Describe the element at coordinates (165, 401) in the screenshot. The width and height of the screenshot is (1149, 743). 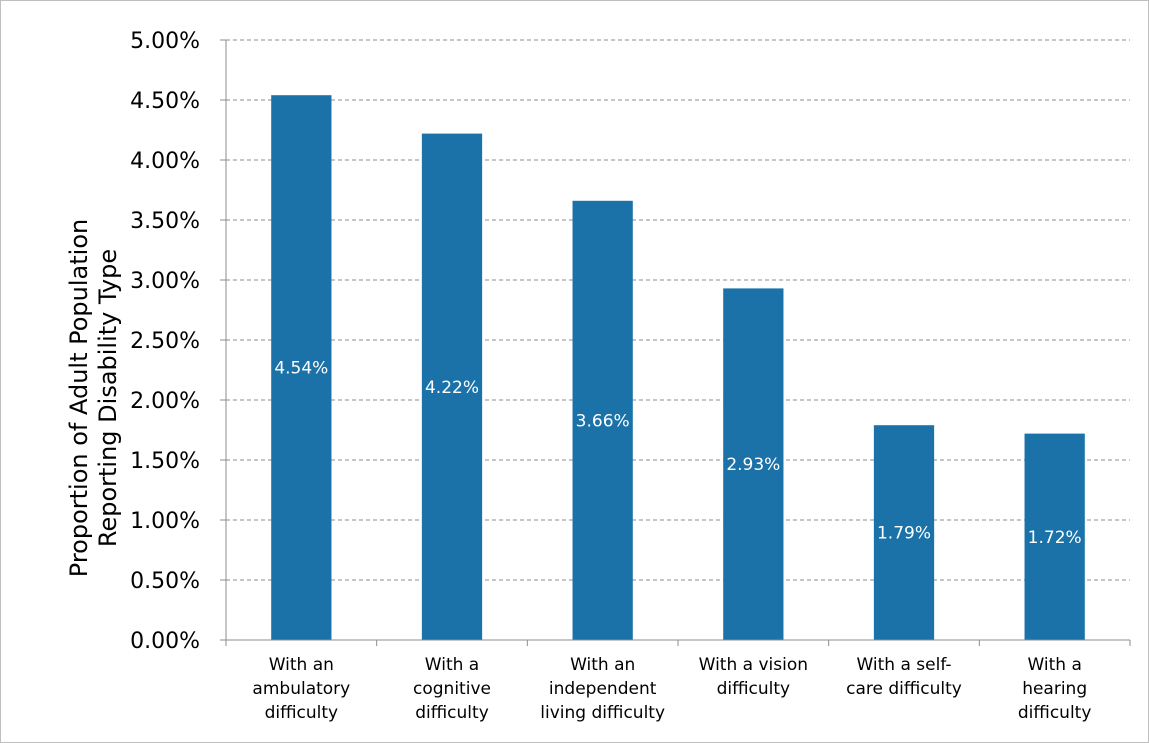
I see `y-tick-label: 2.00%` at that location.